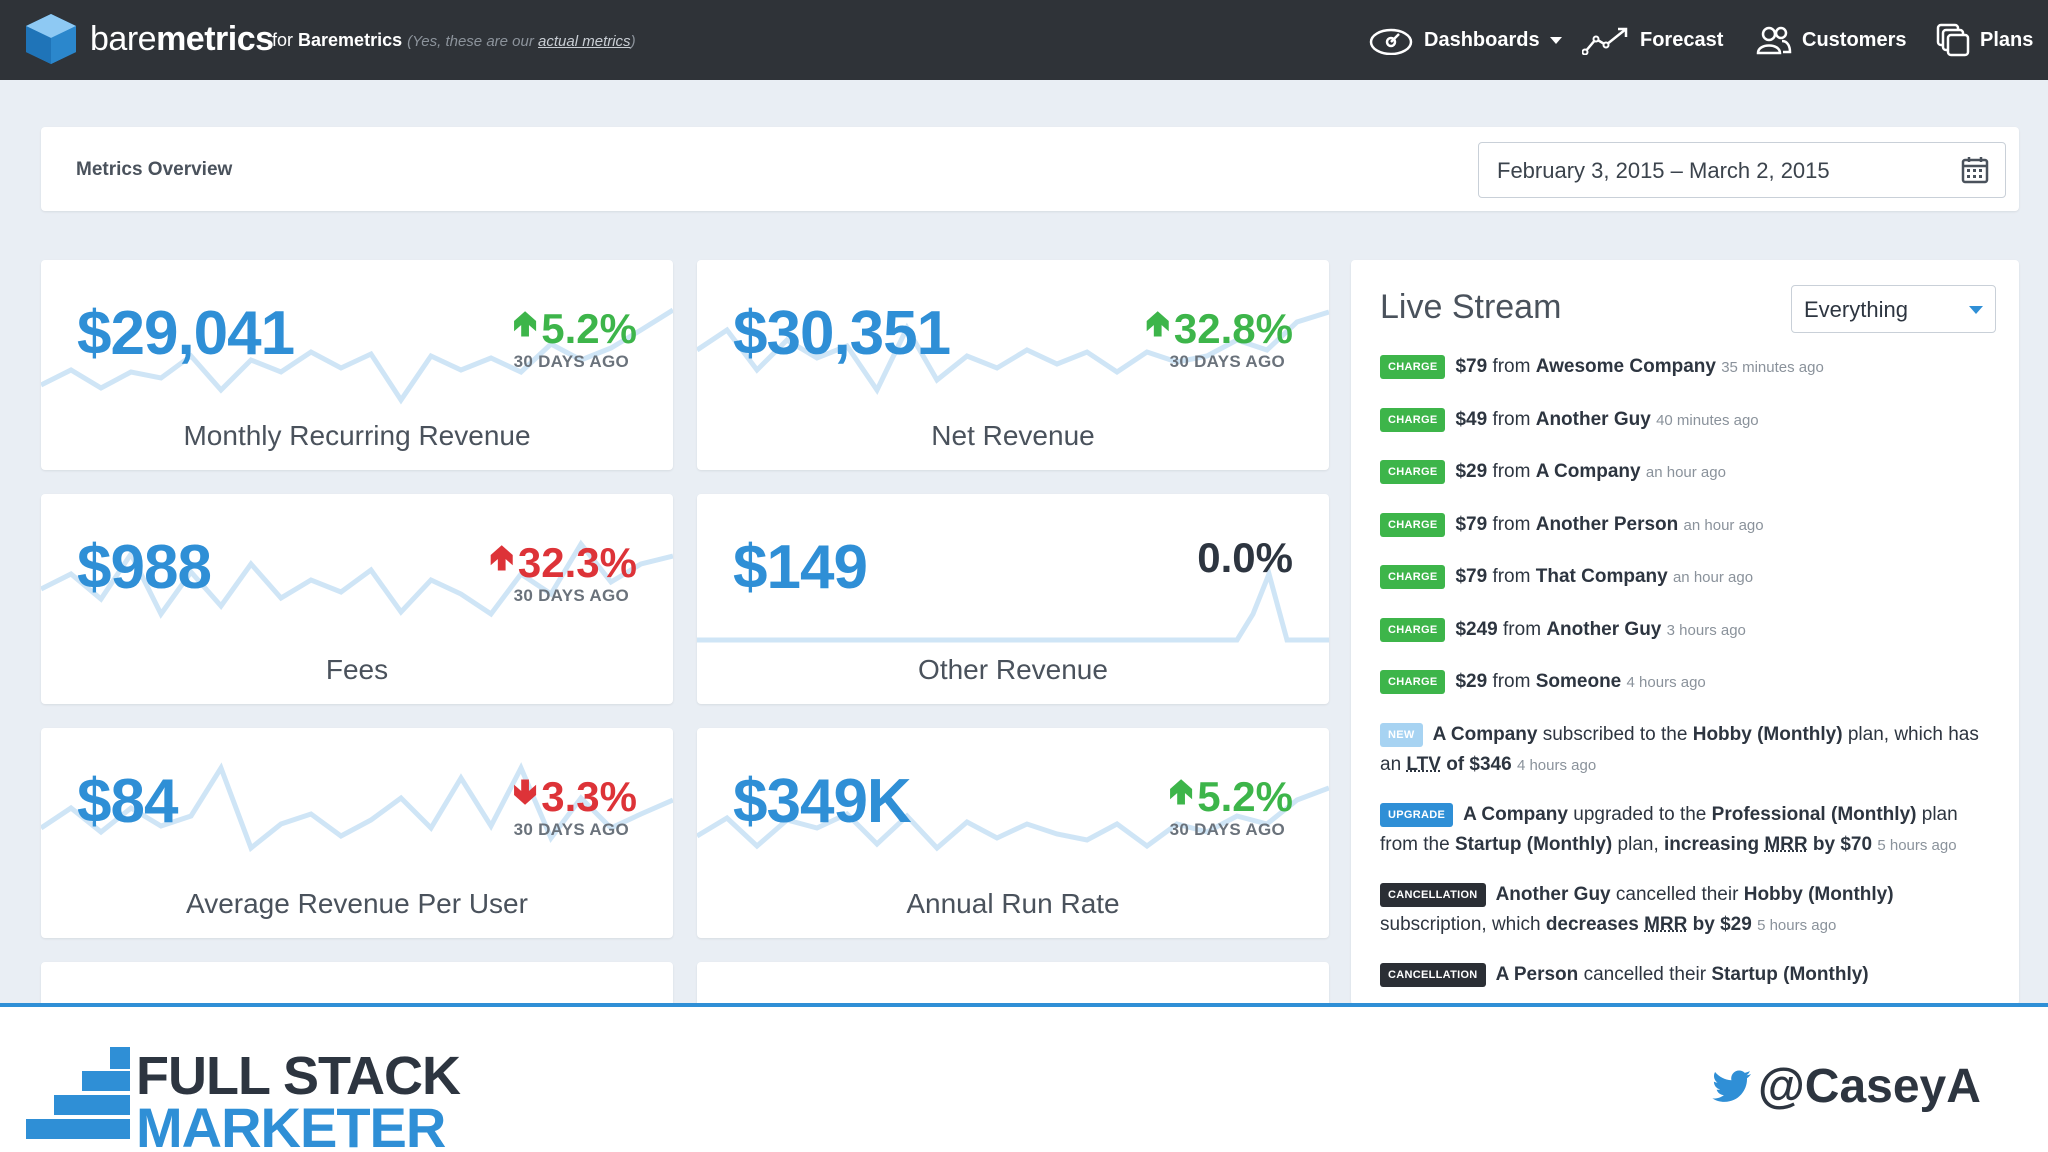 This screenshot has height=1152, width=2048. Describe the element at coordinates (1690, 577) in the screenshot. I see `stream-event-charge: CHARGE $79 from That Company an hour ago` at that location.